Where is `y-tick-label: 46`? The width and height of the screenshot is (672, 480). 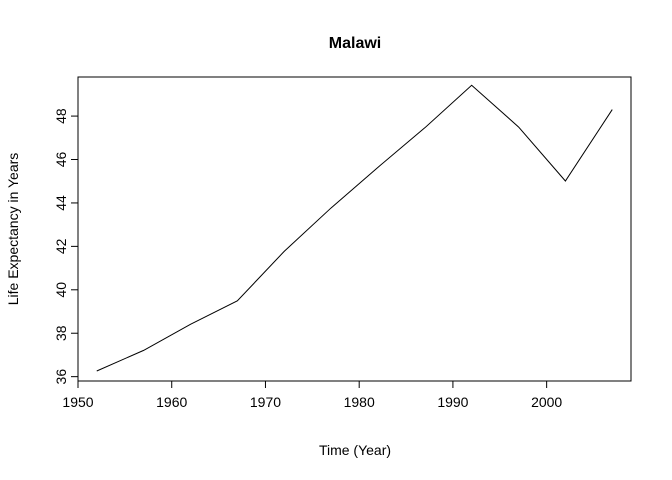 y-tick-label: 46 is located at coordinates (61, 160).